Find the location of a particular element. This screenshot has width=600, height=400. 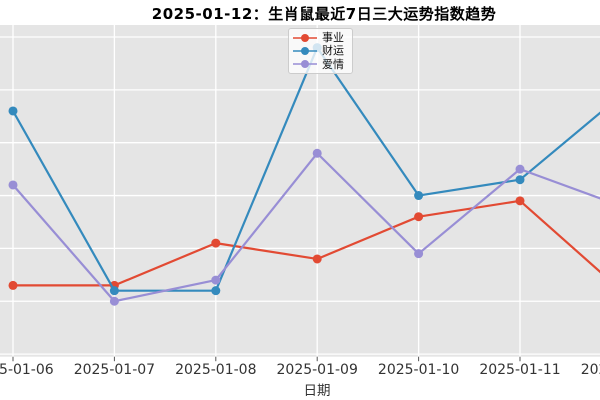

x-tick-label: 2025-01-09 is located at coordinates (317, 370).